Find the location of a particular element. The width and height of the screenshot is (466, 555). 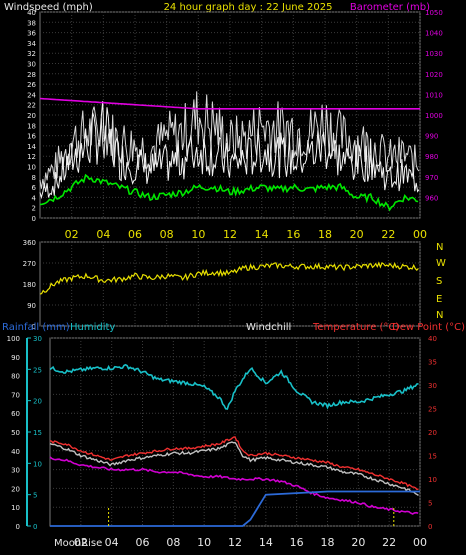

windspeed-tick-label: 2 is located at coordinates (34, 209).